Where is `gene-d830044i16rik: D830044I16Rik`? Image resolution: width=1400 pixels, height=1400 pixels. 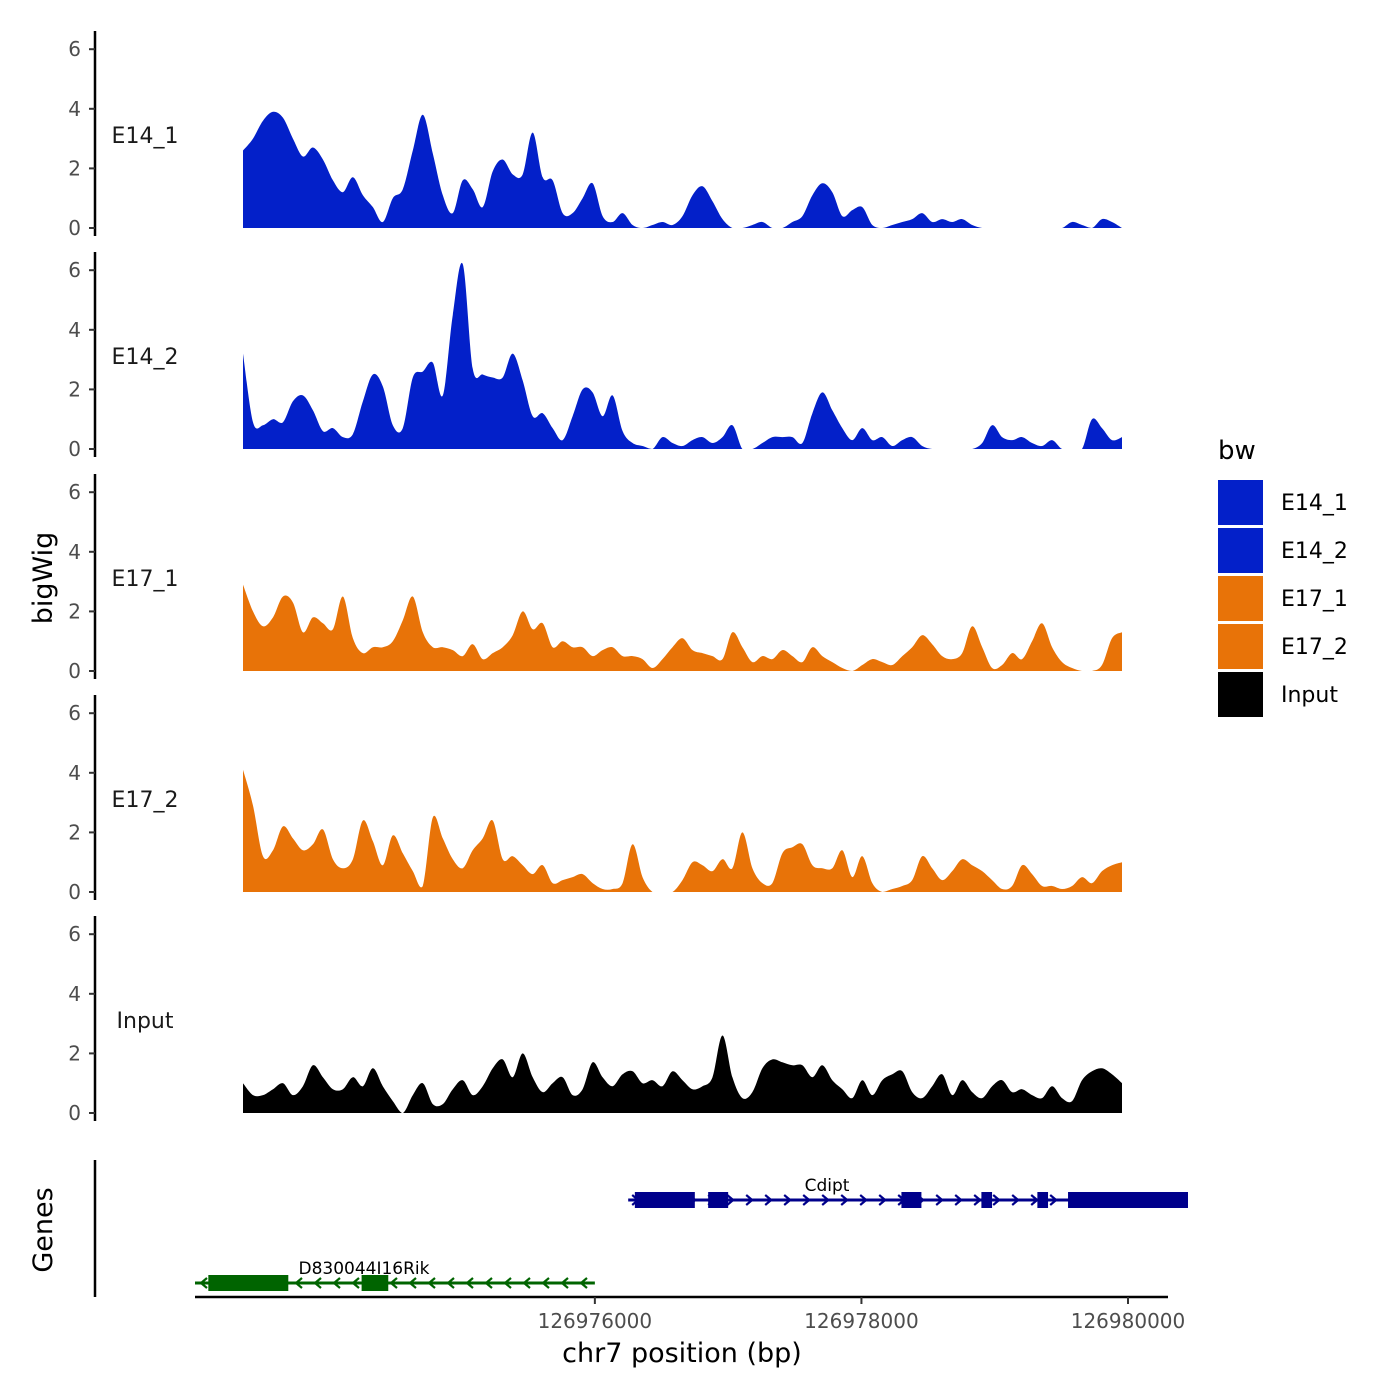
gene-d830044i16rik: D830044I16Rik is located at coordinates (395, 1275).